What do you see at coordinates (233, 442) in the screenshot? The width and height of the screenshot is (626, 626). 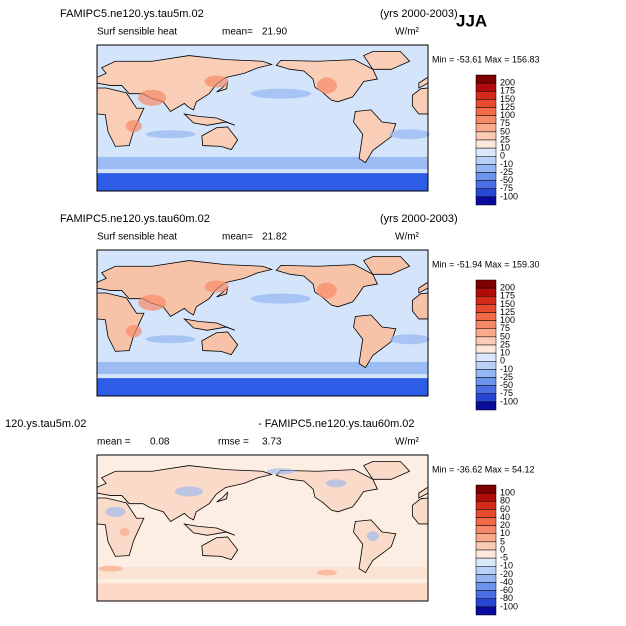 I see `rmse-label: rmse =` at bounding box center [233, 442].